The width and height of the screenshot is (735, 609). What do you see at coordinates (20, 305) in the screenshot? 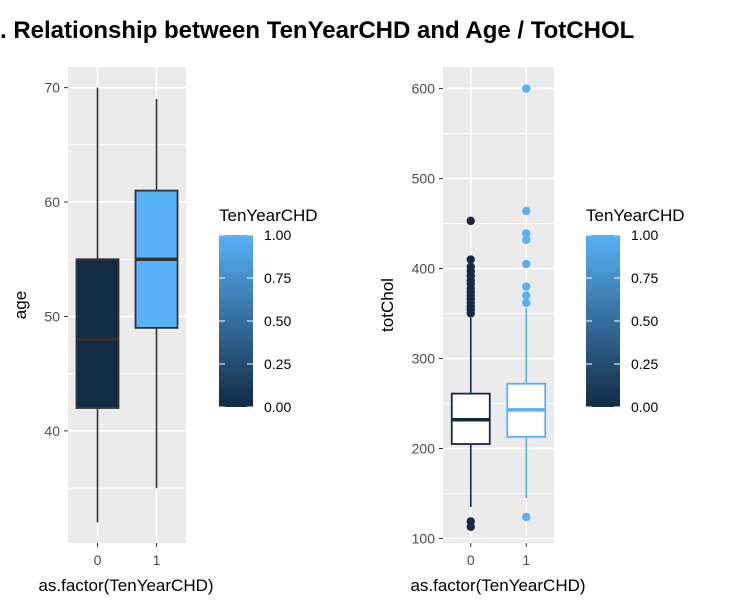
I see `y-axis-label: age` at bounding box center [20, 305].